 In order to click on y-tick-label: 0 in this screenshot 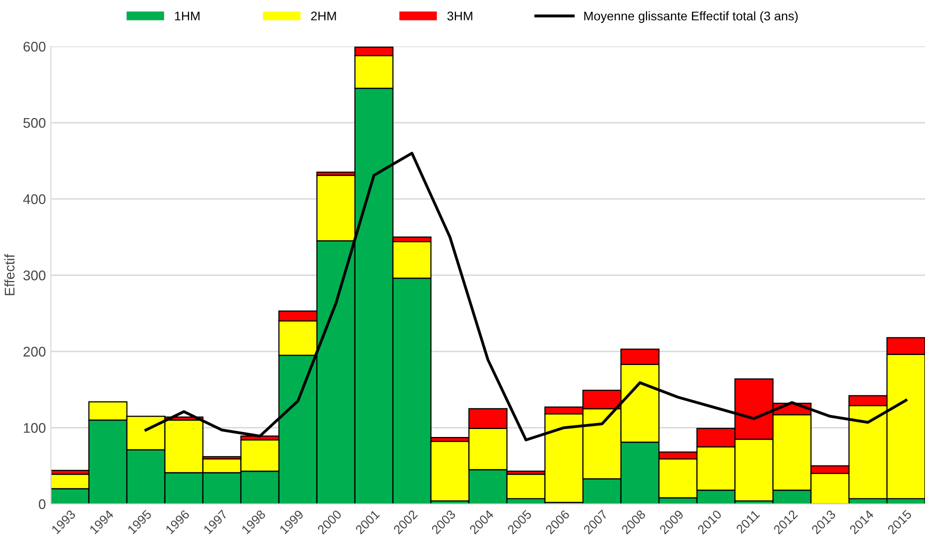, I will do `click(42, 504)`.